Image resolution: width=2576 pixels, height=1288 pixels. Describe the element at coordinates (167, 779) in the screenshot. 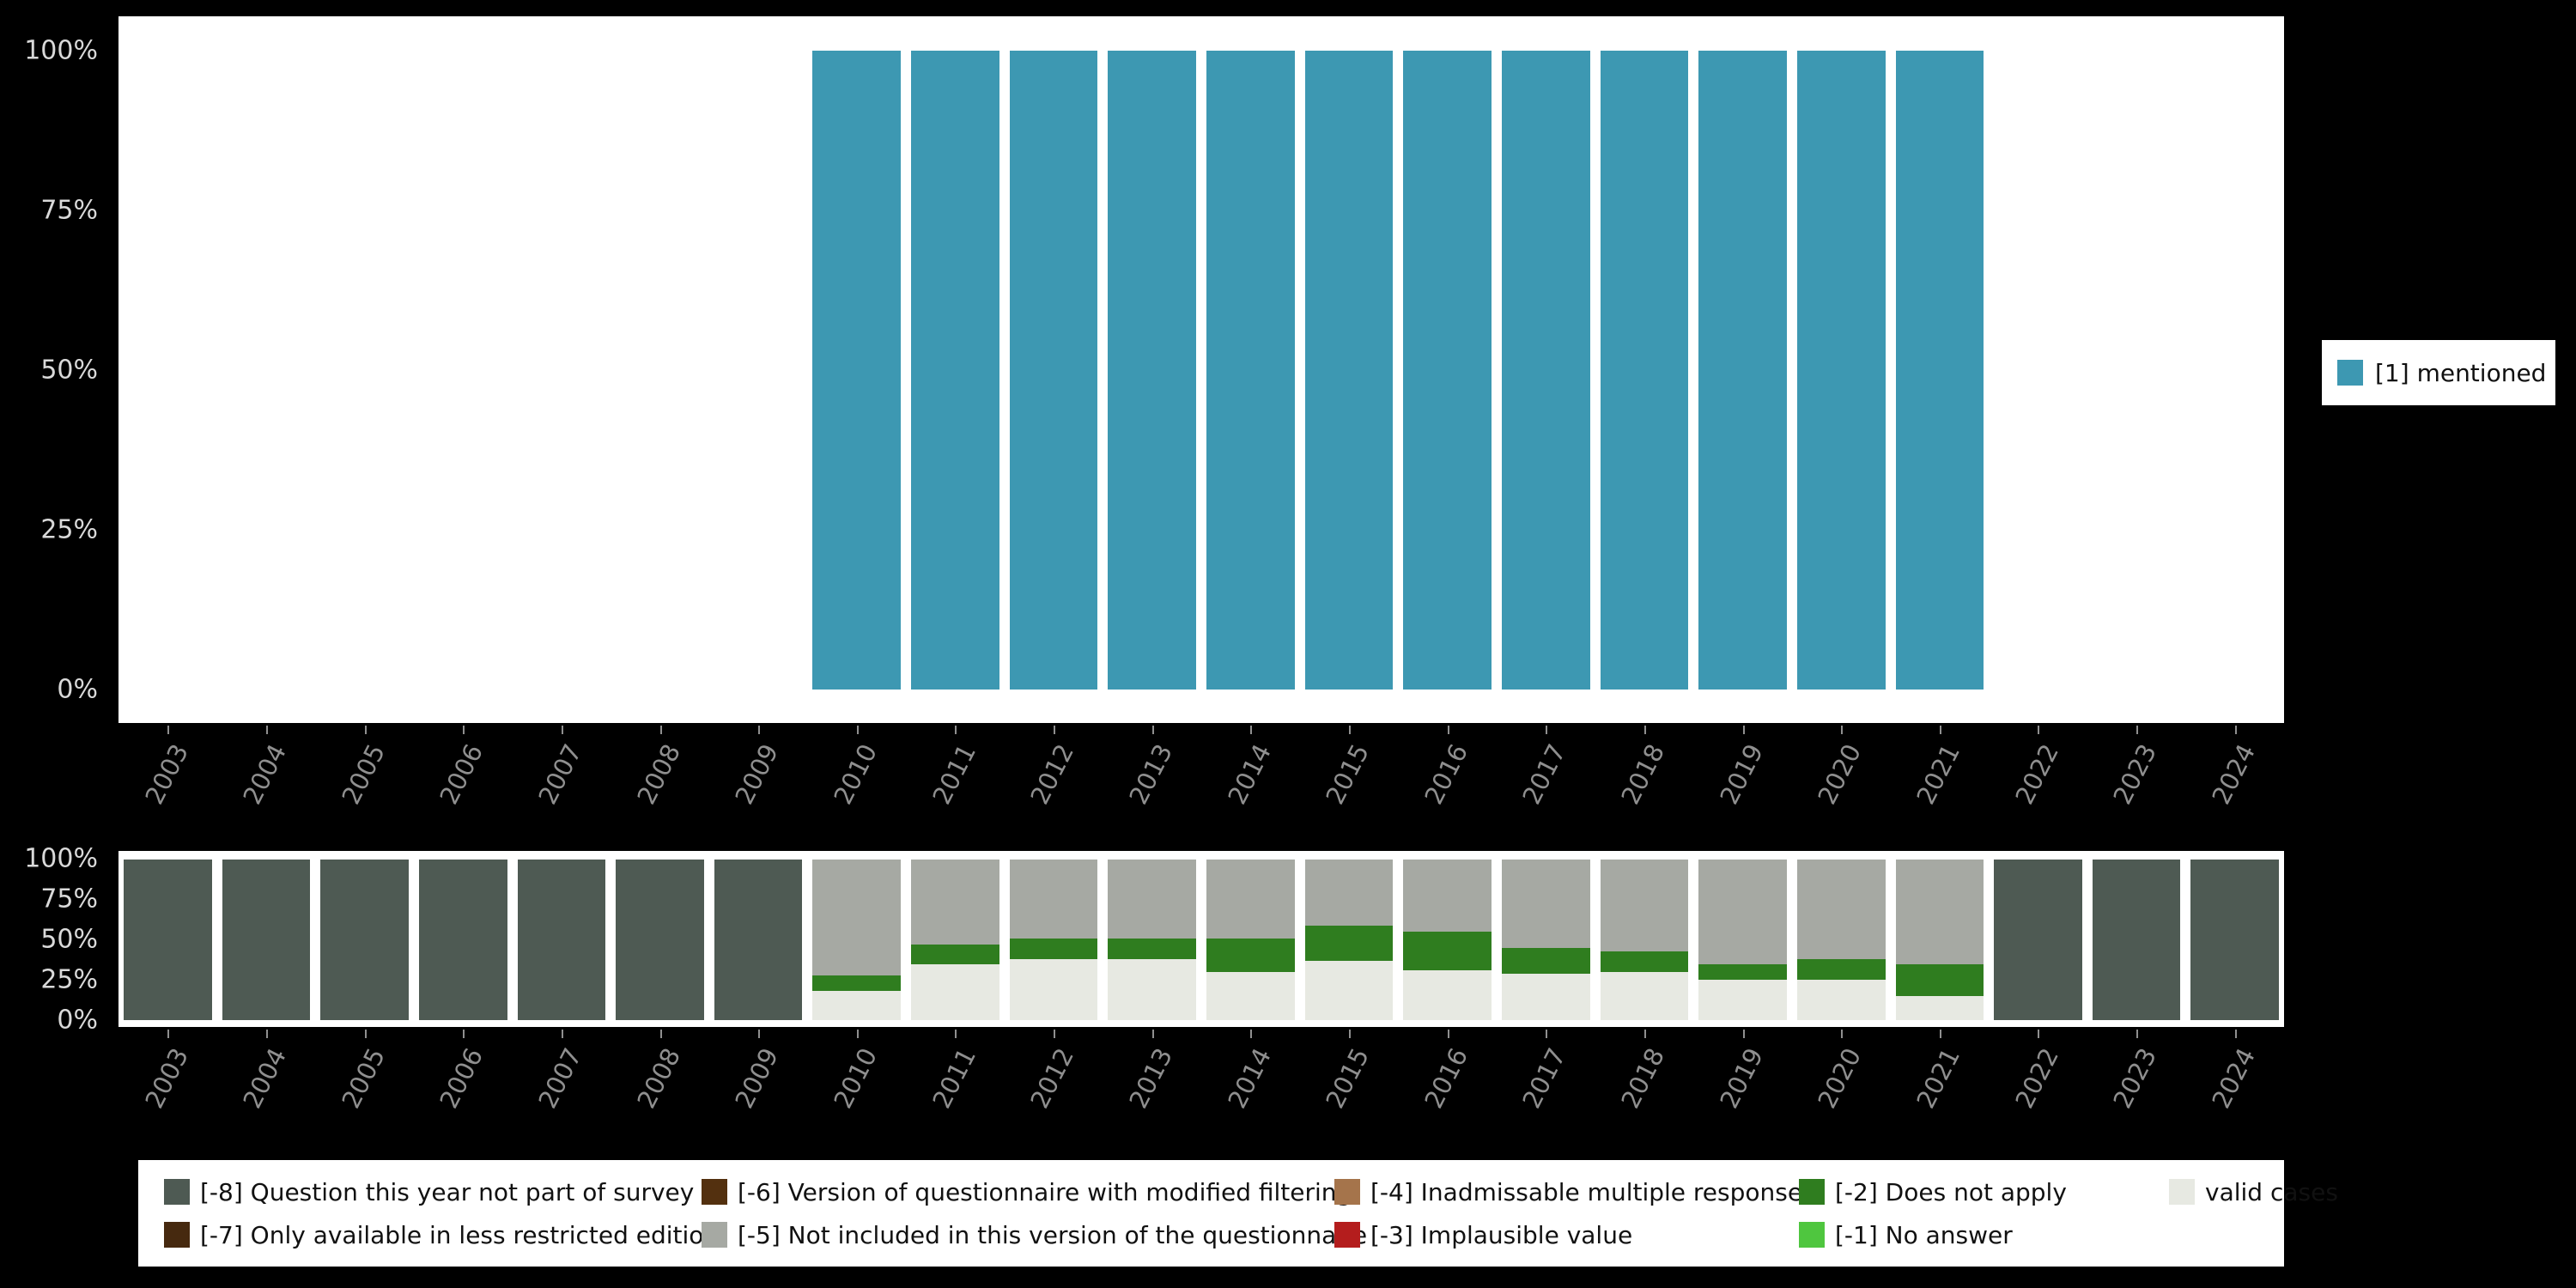

I see `x-slot-2003: 2003` at that location.